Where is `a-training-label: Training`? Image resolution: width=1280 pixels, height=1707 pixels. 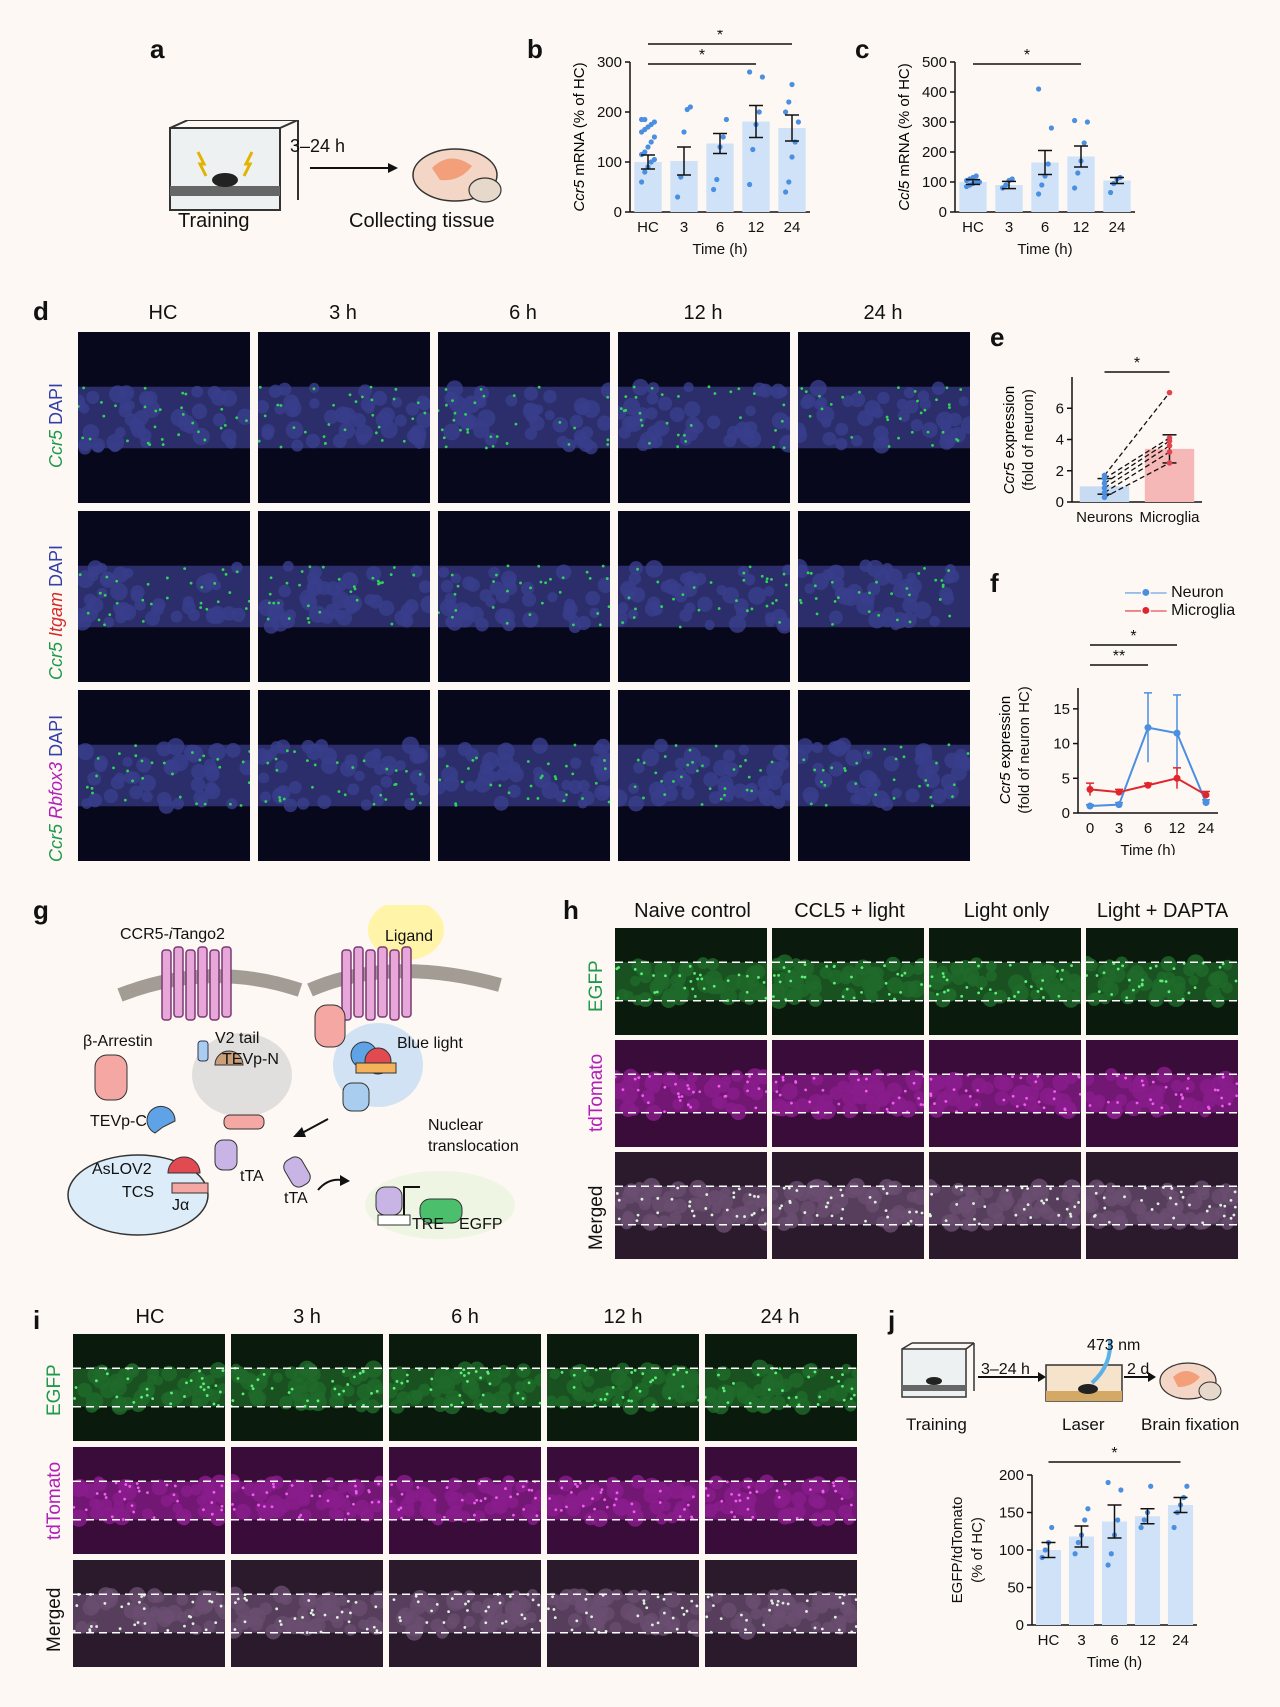
a-training-label: Training is located at coordinates (214, 221).